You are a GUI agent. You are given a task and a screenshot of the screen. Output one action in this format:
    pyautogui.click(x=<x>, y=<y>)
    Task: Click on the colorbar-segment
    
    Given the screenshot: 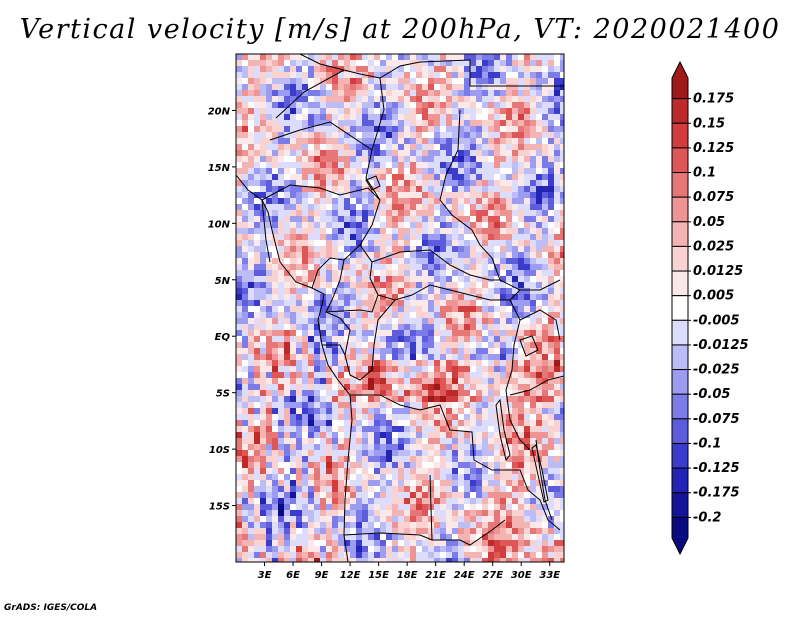 What is the action you would take?
    pyautogui.click(x=680, y=382)
    